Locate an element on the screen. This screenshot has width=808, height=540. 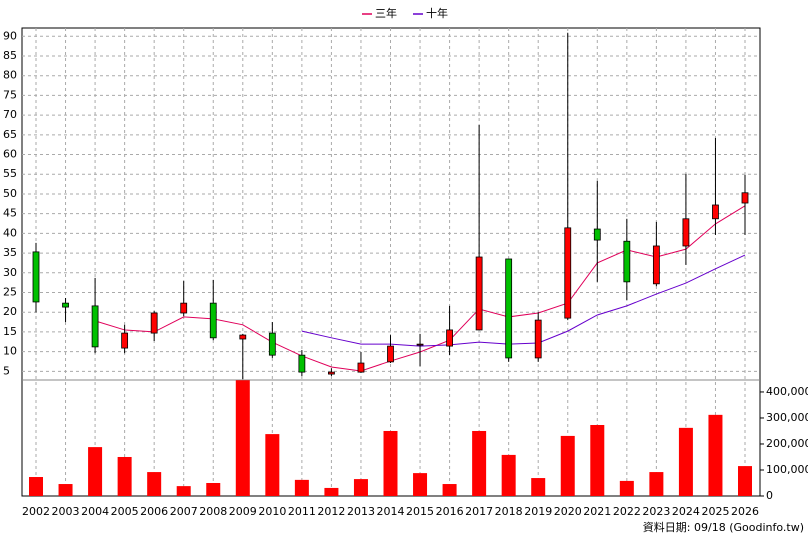
volume-tick-label: 300,000 is located at coordinates (787, 417).